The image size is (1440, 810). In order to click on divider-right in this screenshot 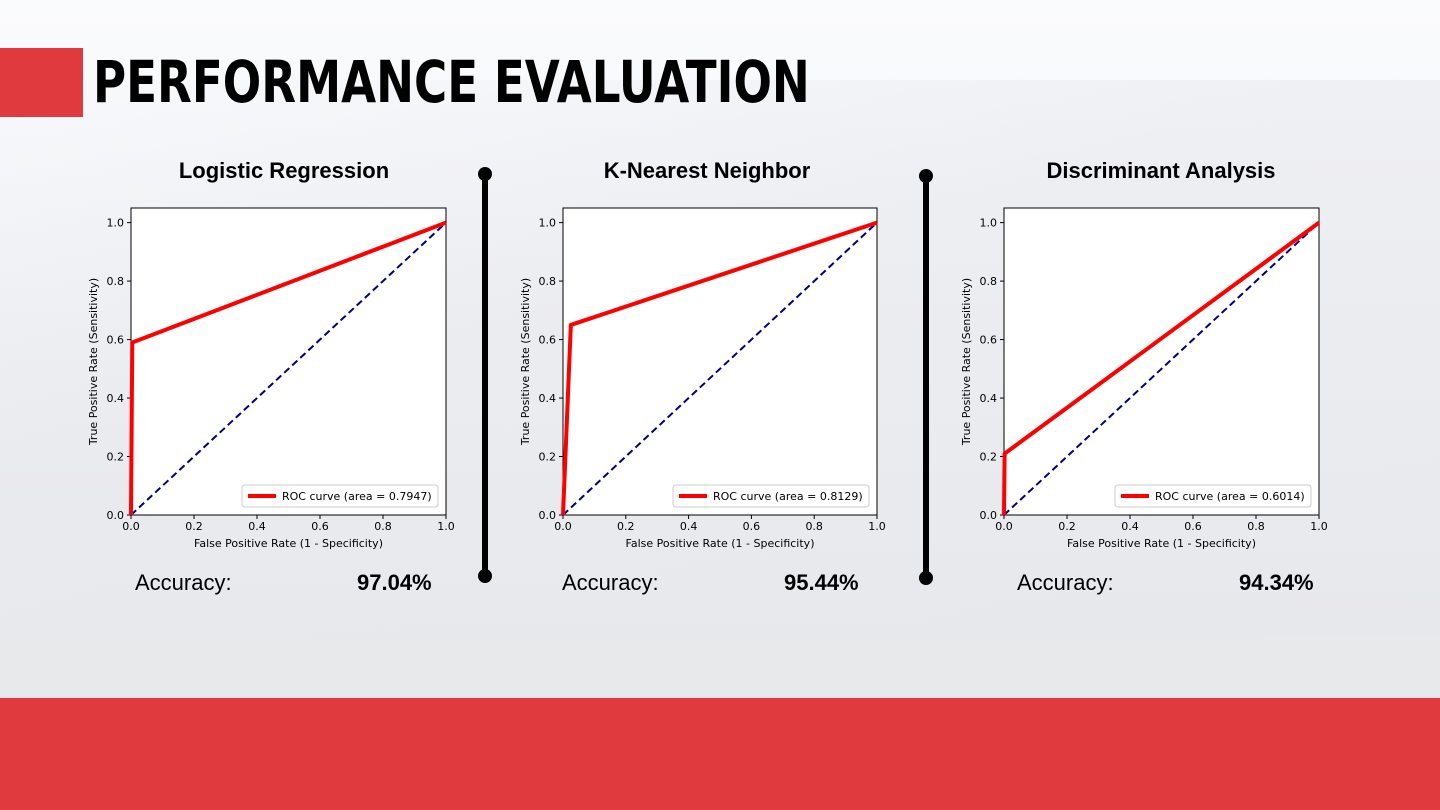, I will do `click(926, 377)`.